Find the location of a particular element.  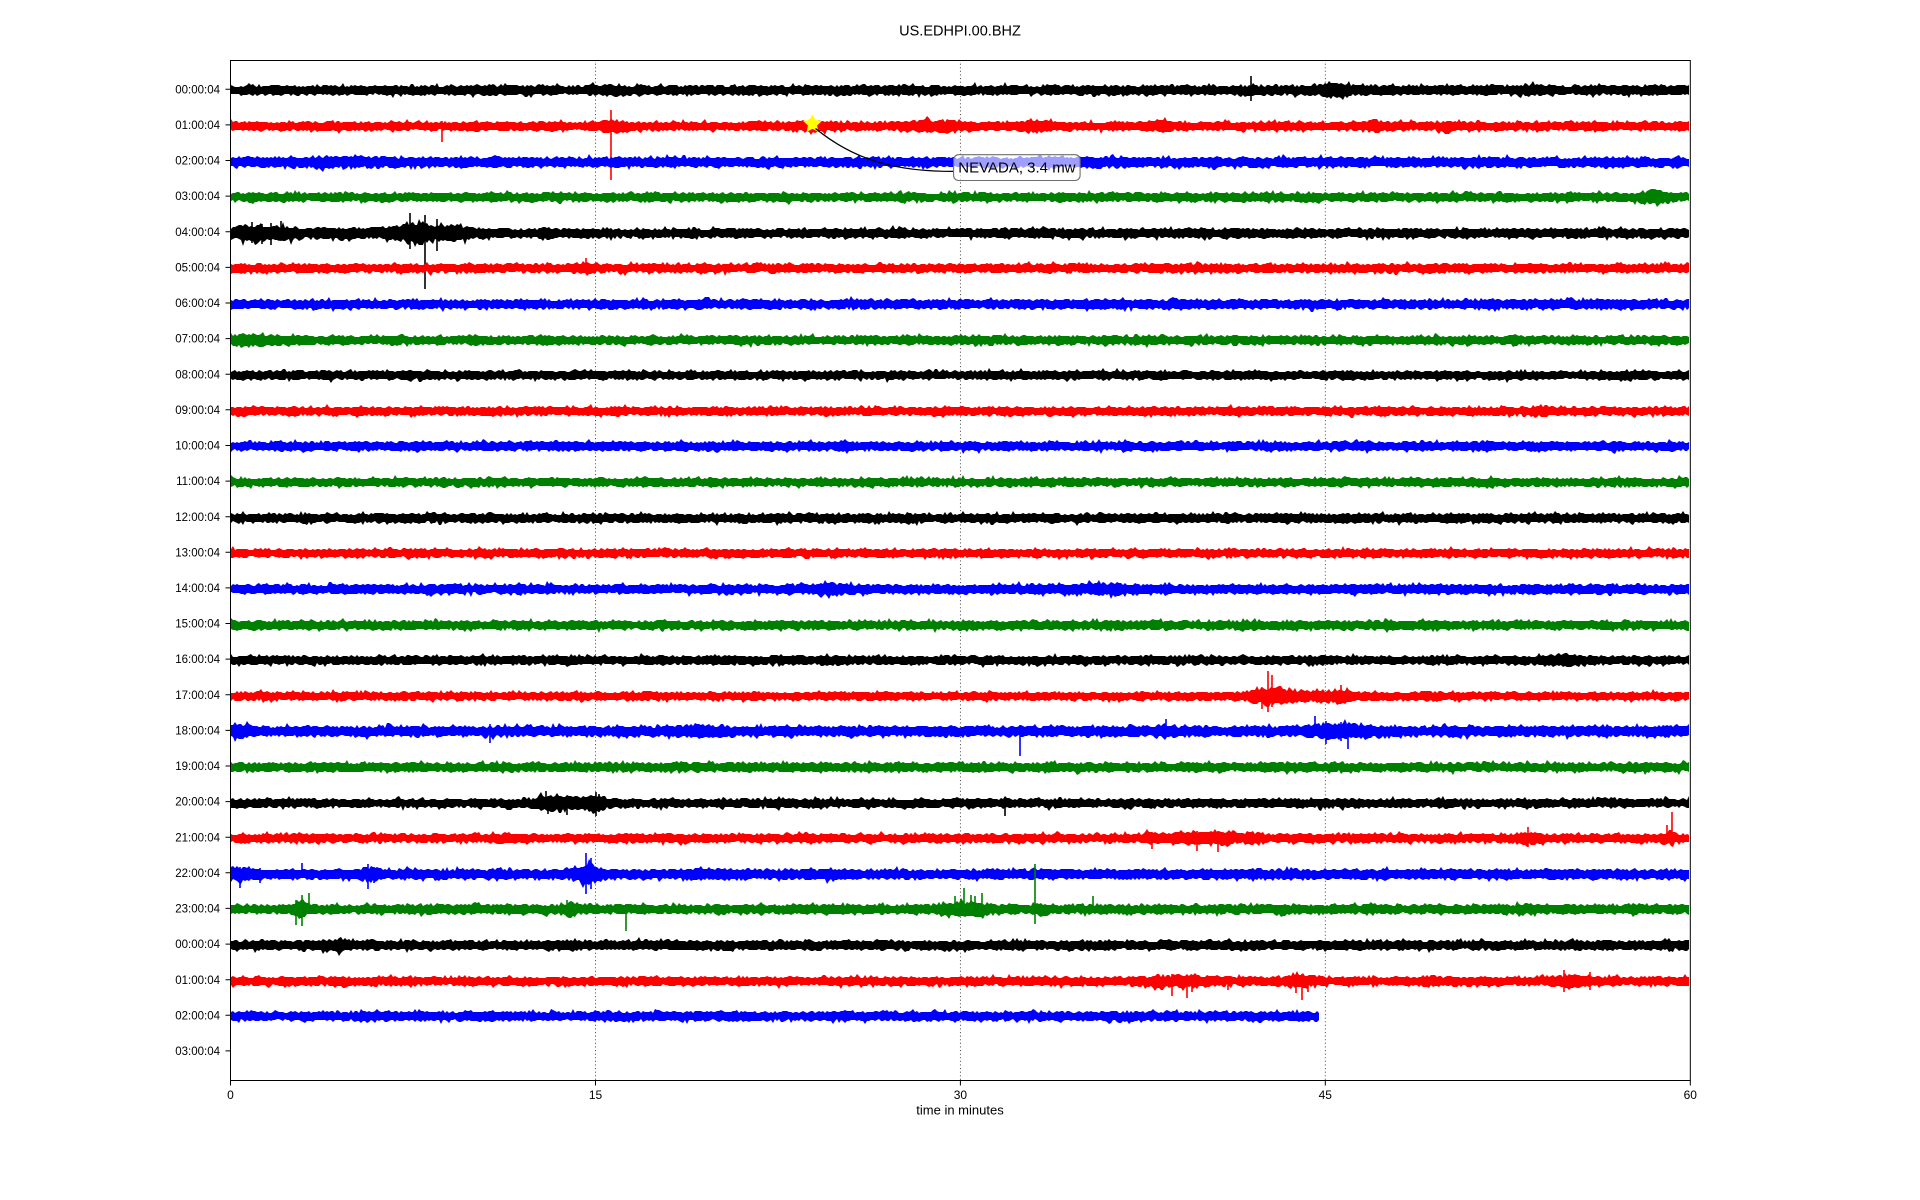

svg-text: 11:00:04 is located at coordinates (198, 482).